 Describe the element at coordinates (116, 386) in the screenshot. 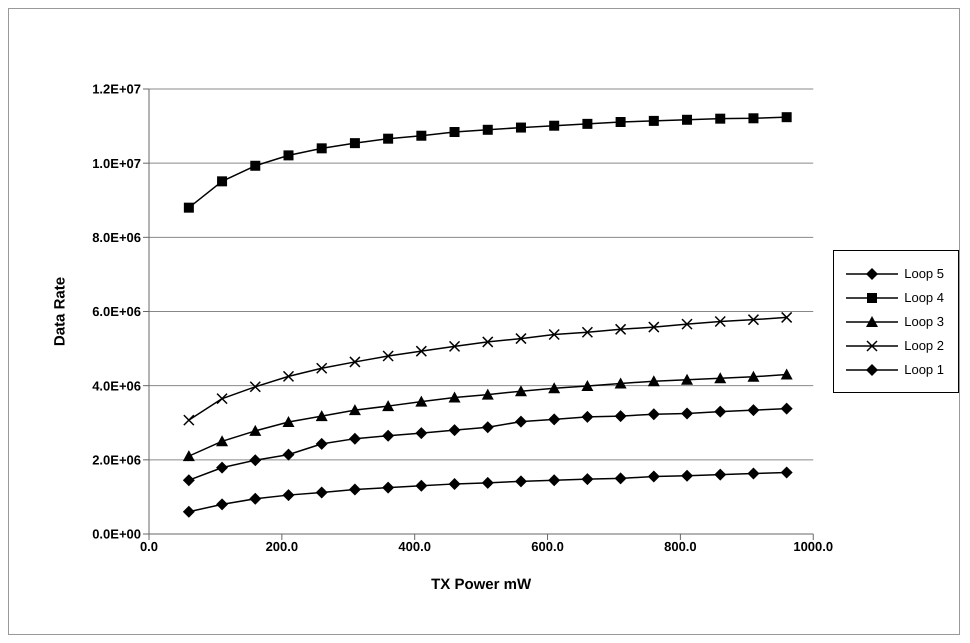

I see `y-tick-label: 4.0E+06` at that location.